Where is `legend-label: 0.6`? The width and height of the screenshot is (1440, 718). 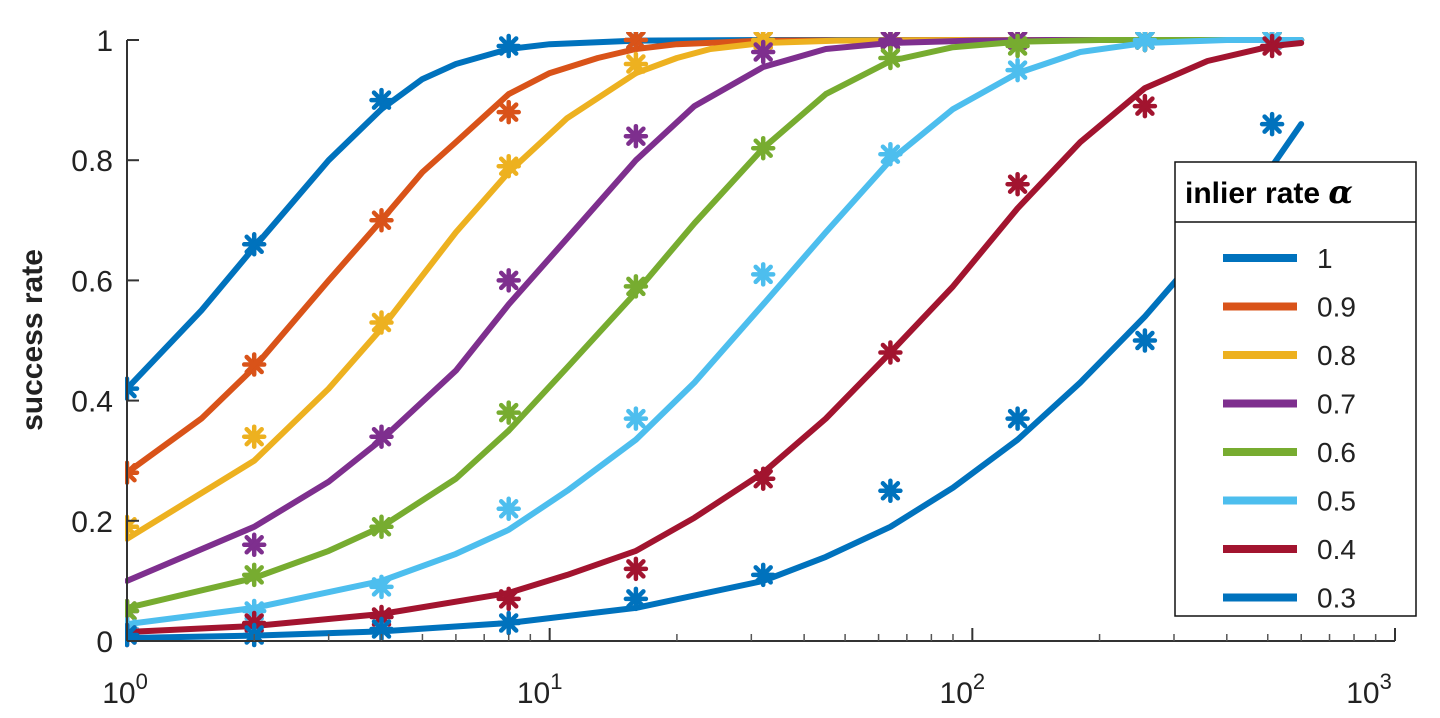 legend-label: 0.6 is located at coordinates (1336, 452).